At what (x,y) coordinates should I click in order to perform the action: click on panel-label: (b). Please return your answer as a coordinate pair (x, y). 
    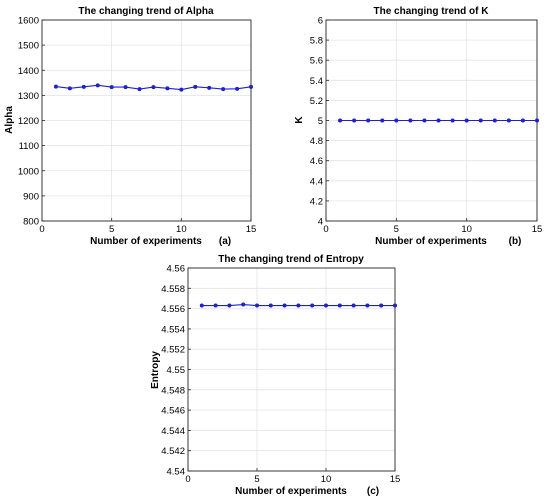
    Looking at the image, I should click on (515, 241).